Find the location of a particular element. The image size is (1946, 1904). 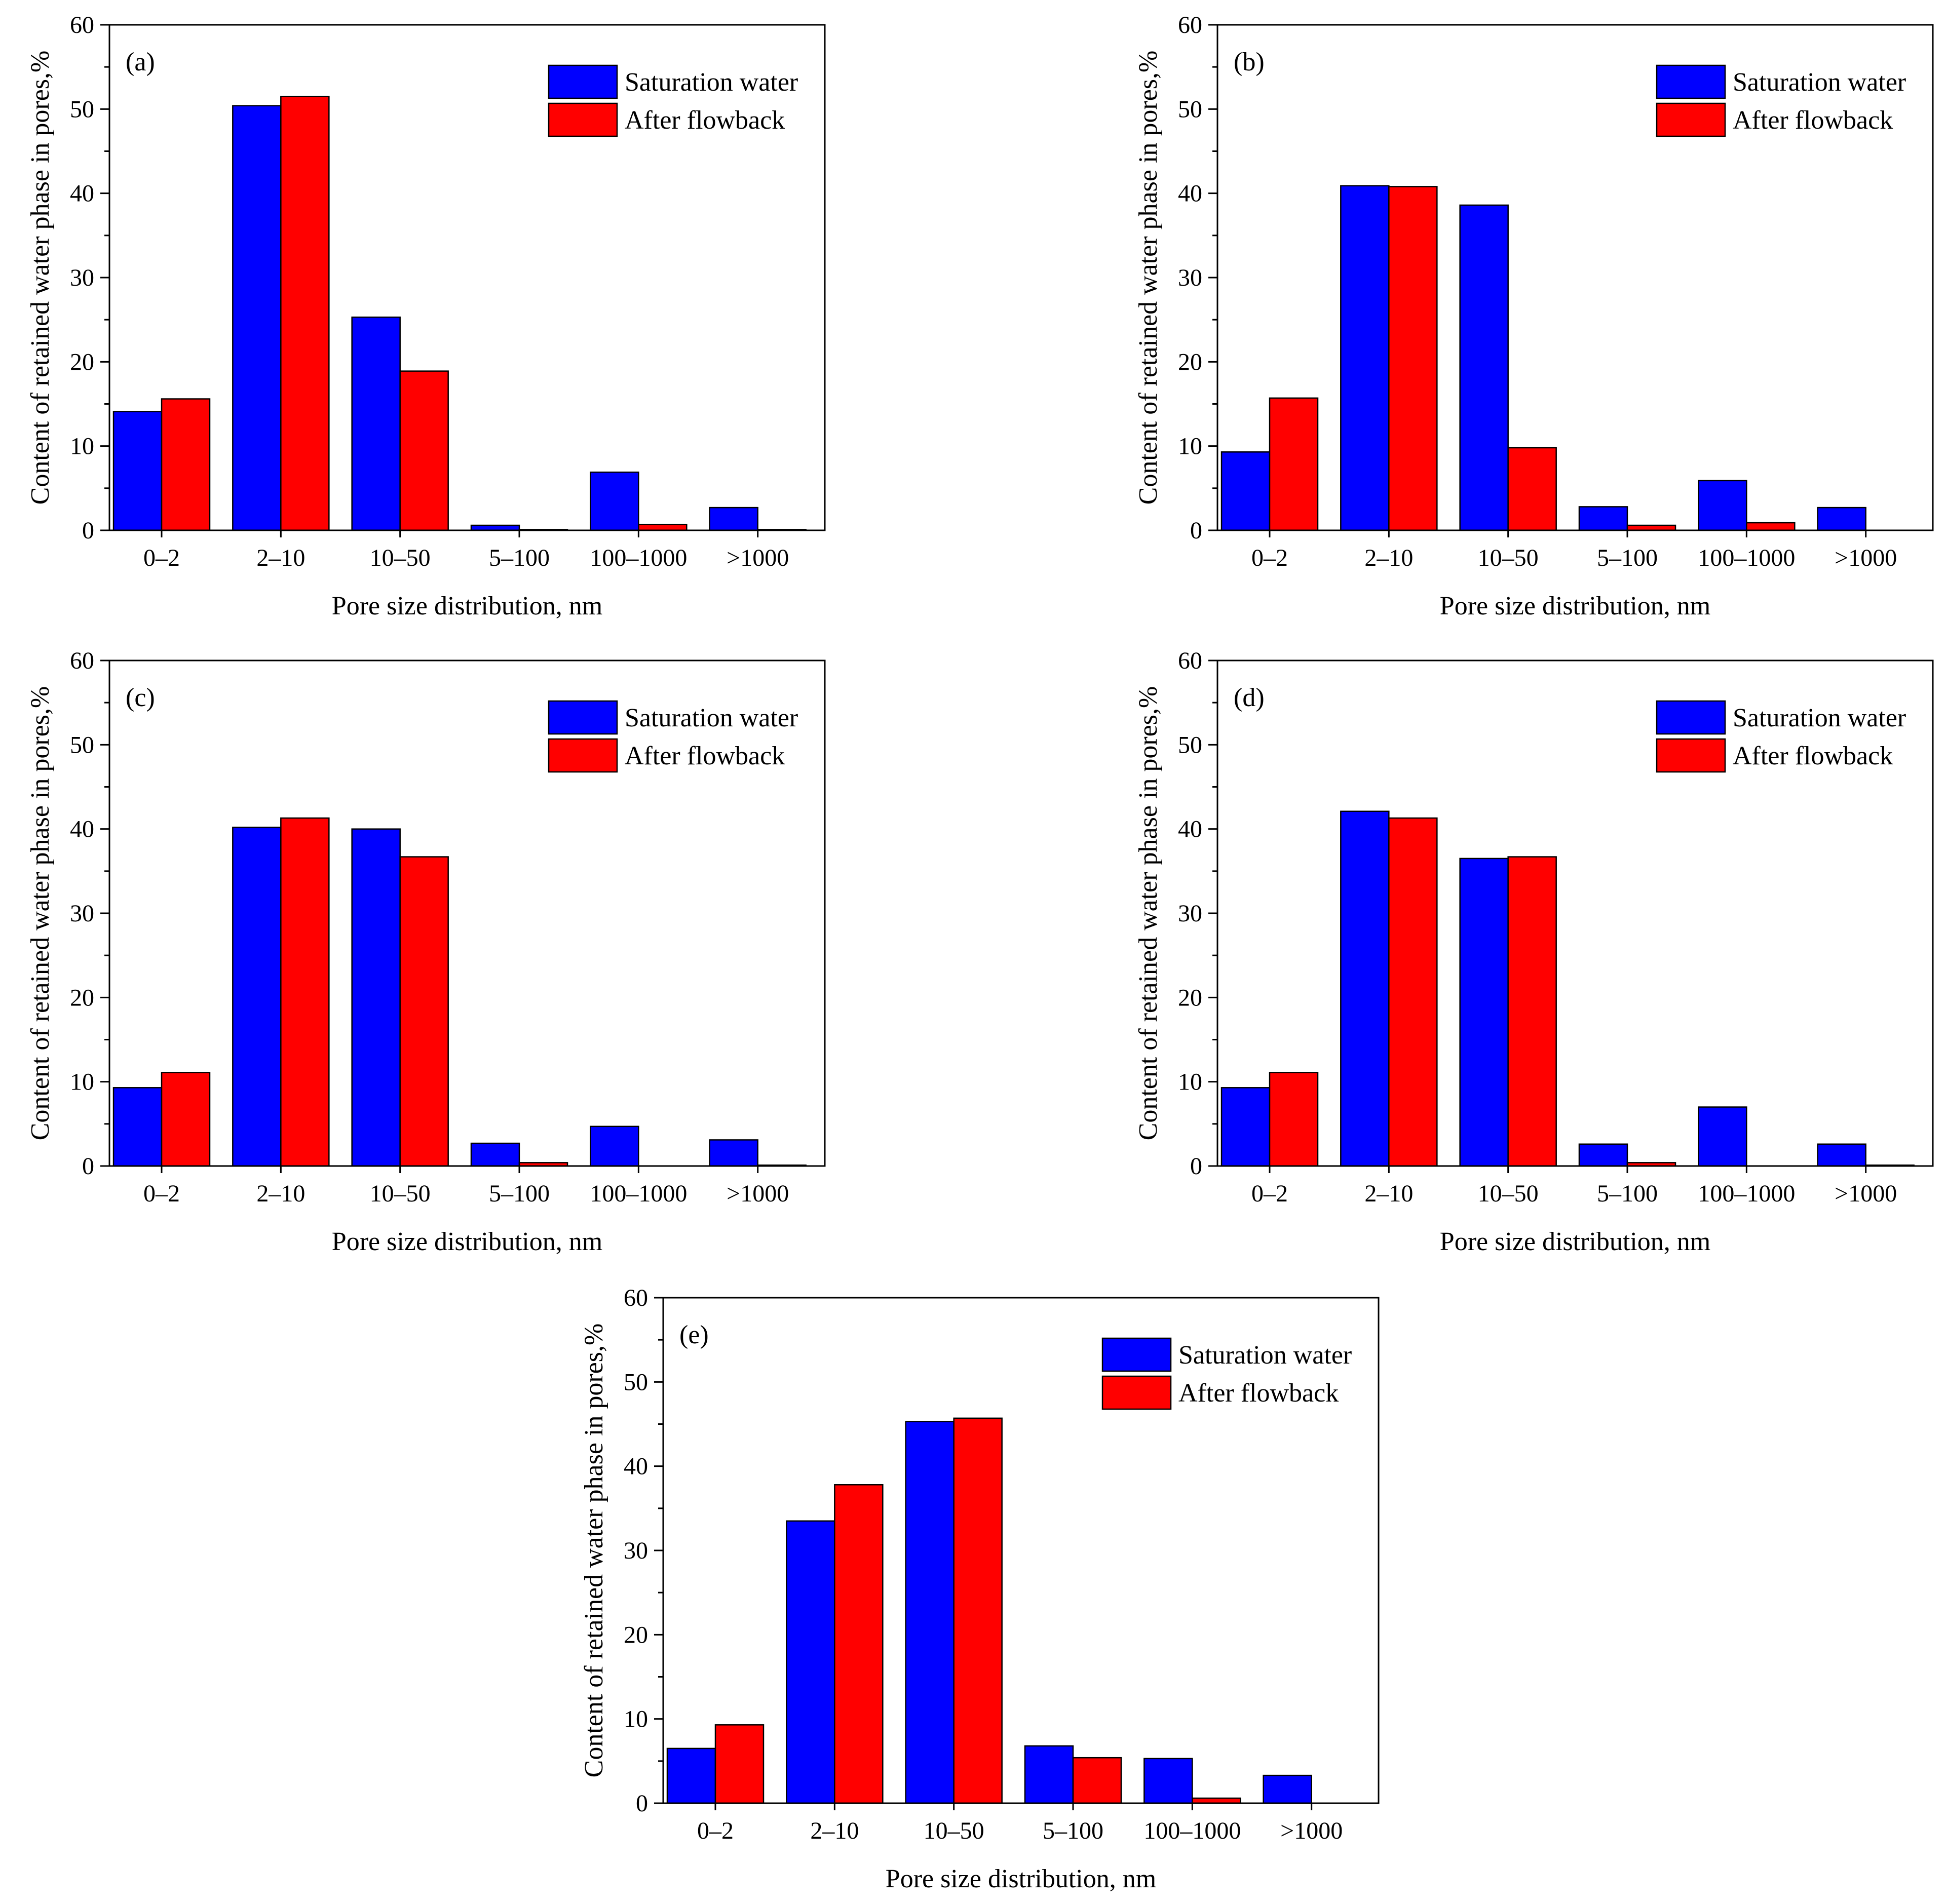

panel-label: (e) is located at coordinates (694, 1334).